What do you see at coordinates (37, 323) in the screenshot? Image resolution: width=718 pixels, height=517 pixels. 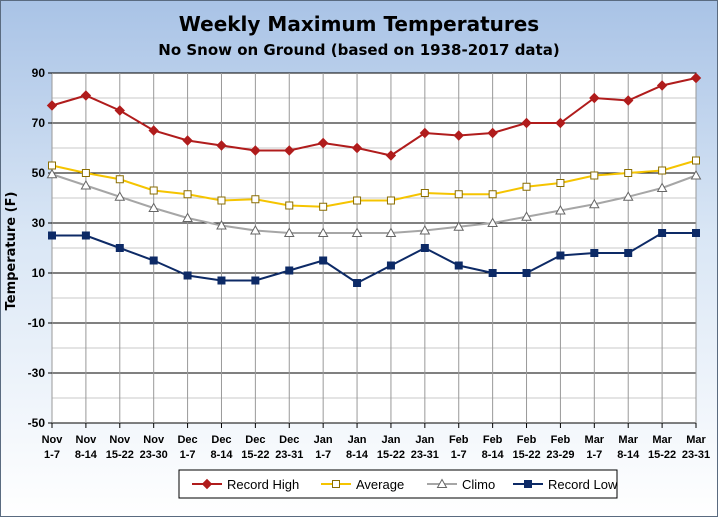 I see `y-tick-label: -10` at bounding box center [37, 323].